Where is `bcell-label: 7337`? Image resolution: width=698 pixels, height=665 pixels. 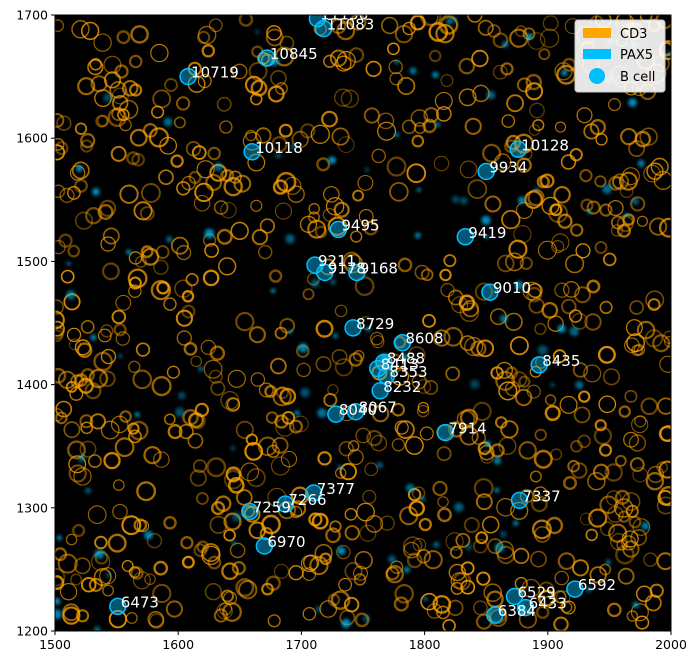
bcell-label: 7337 is located at coordinates (542, 496).